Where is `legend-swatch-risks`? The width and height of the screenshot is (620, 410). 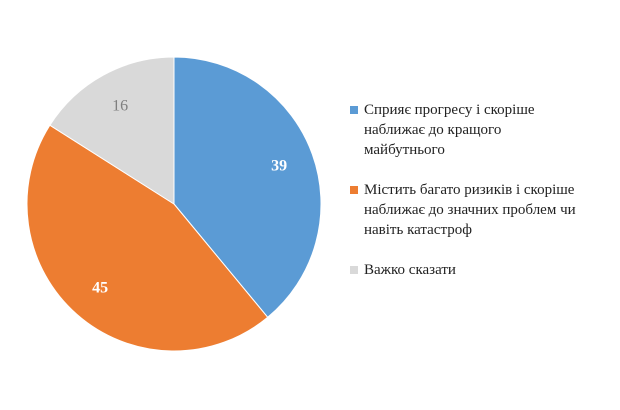
legend-swatch-risks is located at coordinates (354, 190).